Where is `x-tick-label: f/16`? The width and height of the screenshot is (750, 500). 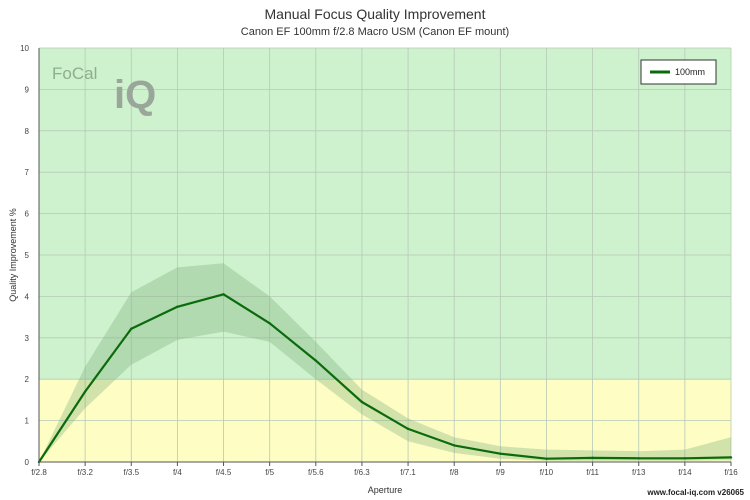 x-tick-label: f/16 is located at coordinates (731, 472).